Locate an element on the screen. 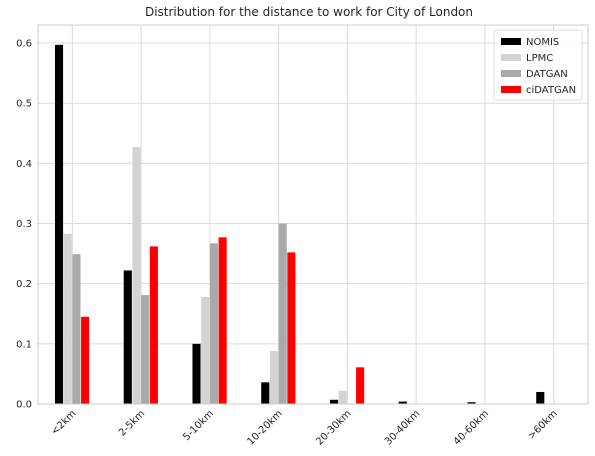 The image size is (595, 456). y-tick-label: 0.5 is located at coordinates (24, 104).